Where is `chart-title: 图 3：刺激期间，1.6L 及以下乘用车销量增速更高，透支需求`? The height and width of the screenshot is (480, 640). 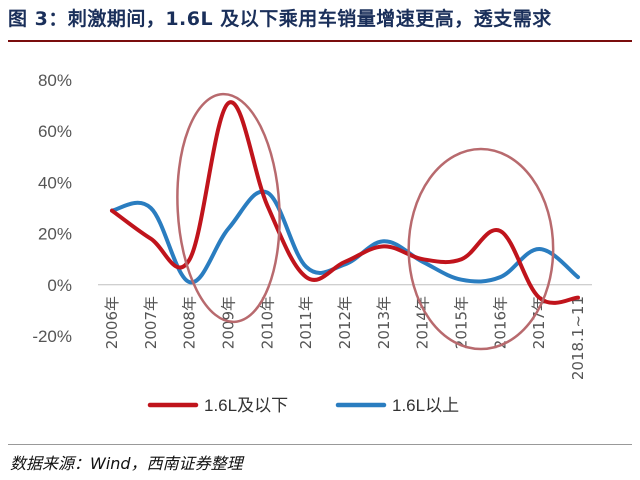
chart-title: 图 3：刺激期间，1.6L 及以下乘用车销量增速更高，透支需求 is located at coordinates (280, 19).